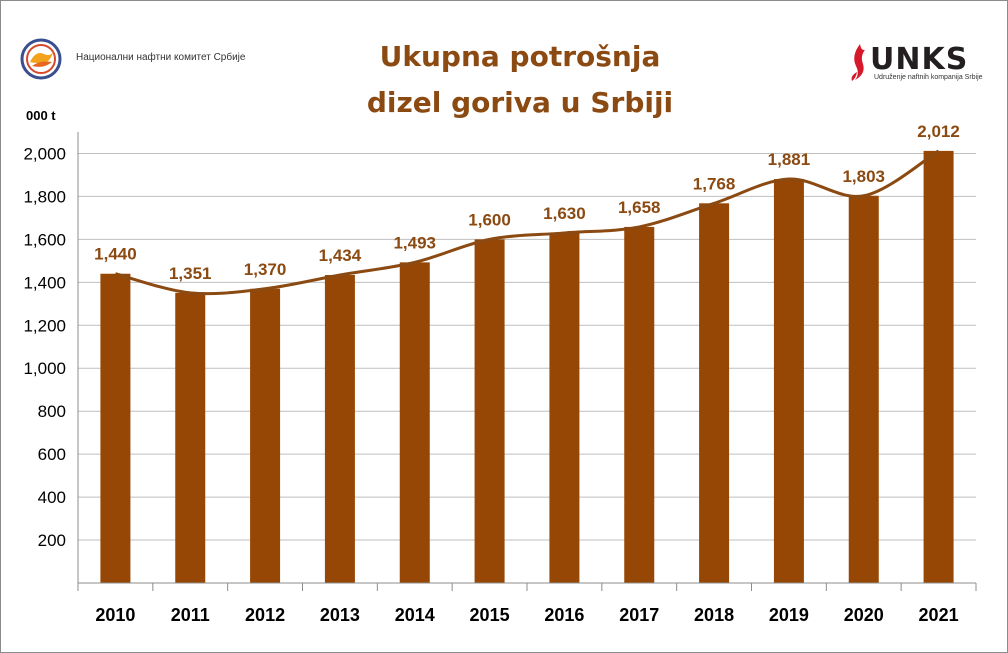 This screenshot has height=653, width=1008. Describe the element at coordinates (564, 213) in the screenshot. I see `data-label-2016: 1,630` at that location.